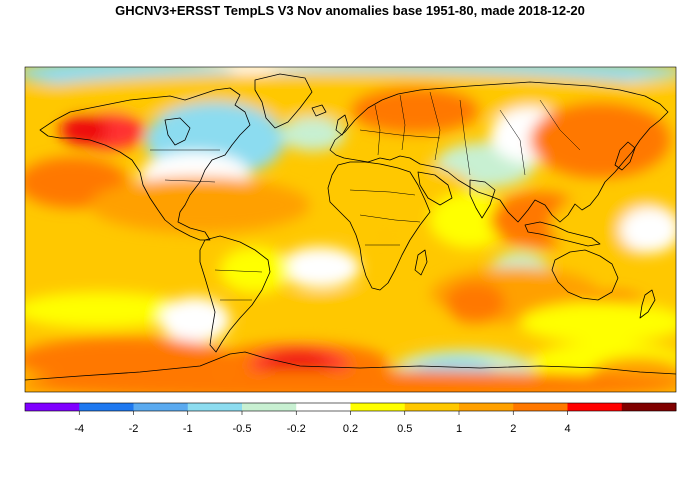 This screenshot has height=480, width=700. What do you see at coordinates (350, 366) in the screenshot?
I see `antarctica-coast` at bounding box center [350, 366].